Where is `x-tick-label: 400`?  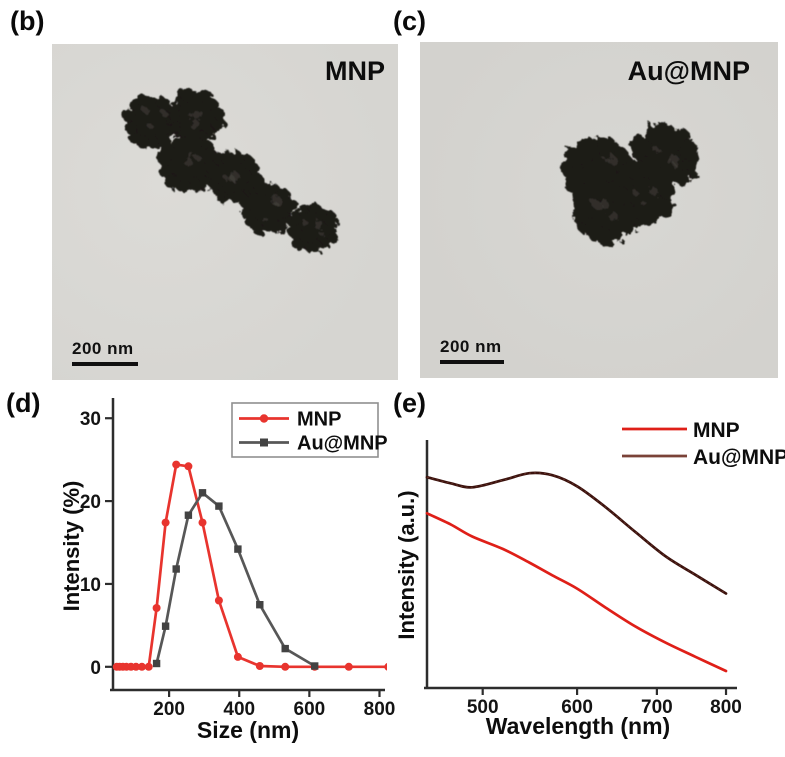 x-tick-label: 400 is located at coordinates (239, 709).